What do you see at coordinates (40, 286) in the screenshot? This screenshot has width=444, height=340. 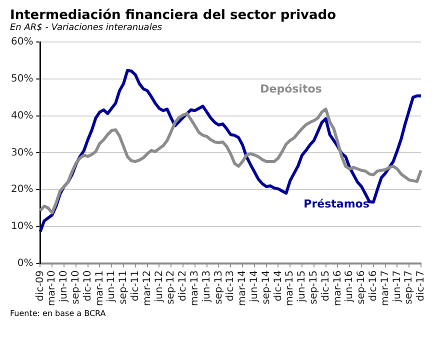 I see `x-tick-label: dic-09` at bounding box center [40, 286].